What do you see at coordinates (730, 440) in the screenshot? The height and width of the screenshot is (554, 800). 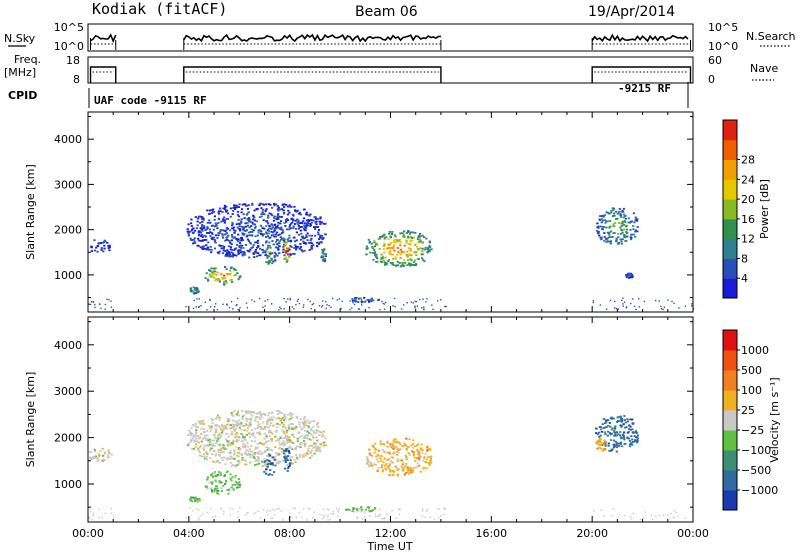 I see `colorbar-segment` at bounding box center [730, 440].